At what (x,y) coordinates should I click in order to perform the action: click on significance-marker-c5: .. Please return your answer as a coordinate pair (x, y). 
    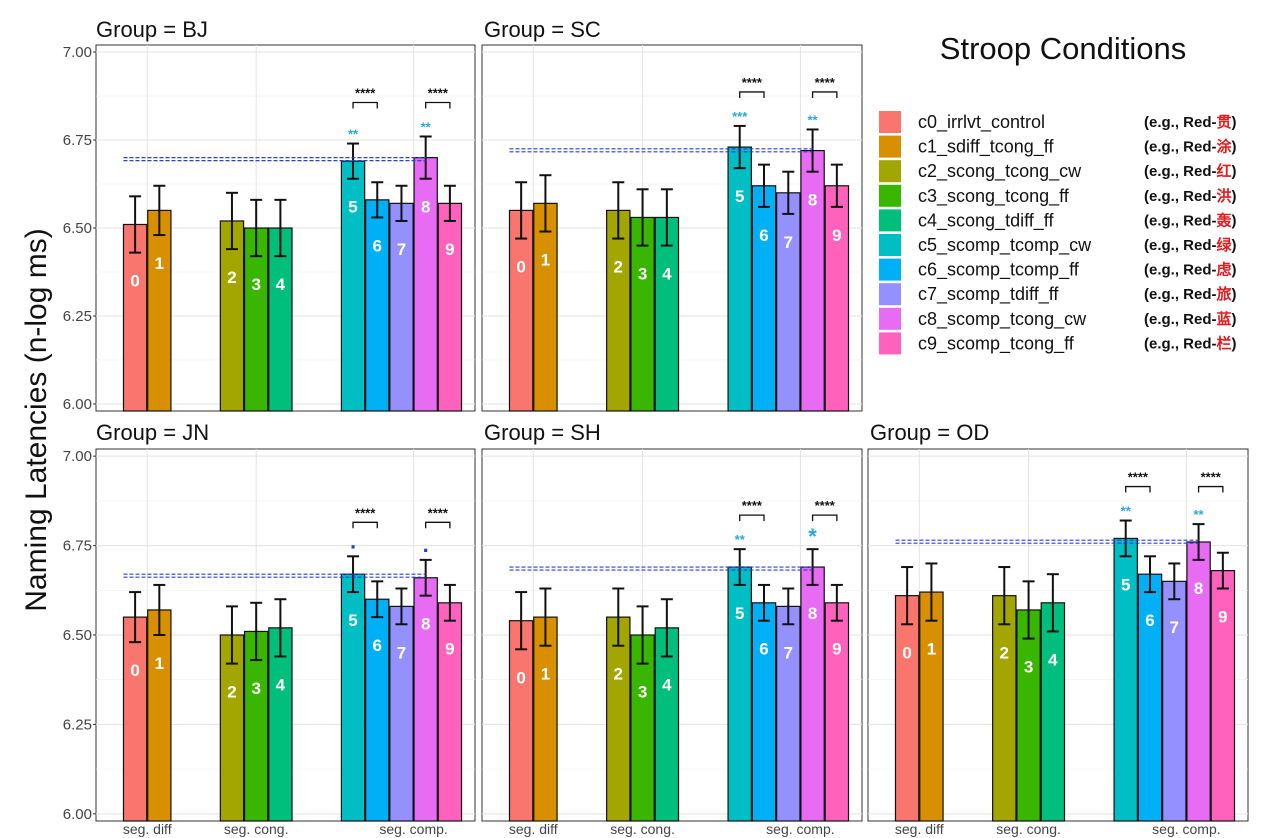
    Looking at the image, I should click on (353, 540).